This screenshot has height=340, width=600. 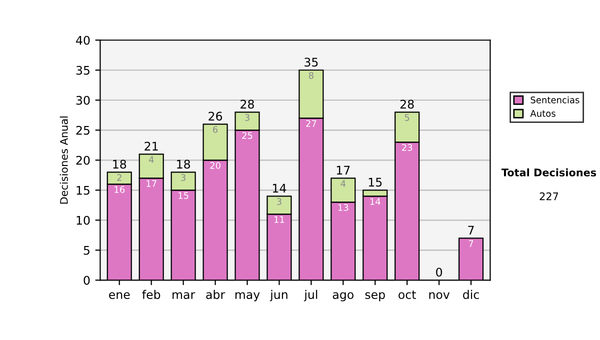 What do you see at coordinates (119, 177) in the screenshot?
I see `data-label: 2` at bounding box center [119, 177].